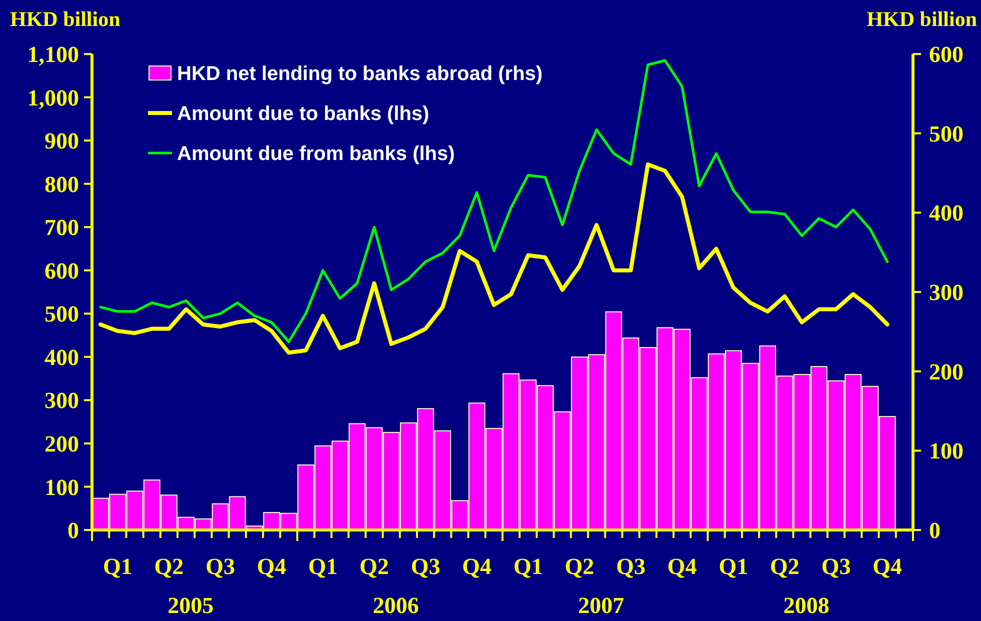 The width and height of the screenshot is (981, 621). Describe the element at coordinates (946, 213) in the screenshot. I see `y2-tick-label: 400` at that location.